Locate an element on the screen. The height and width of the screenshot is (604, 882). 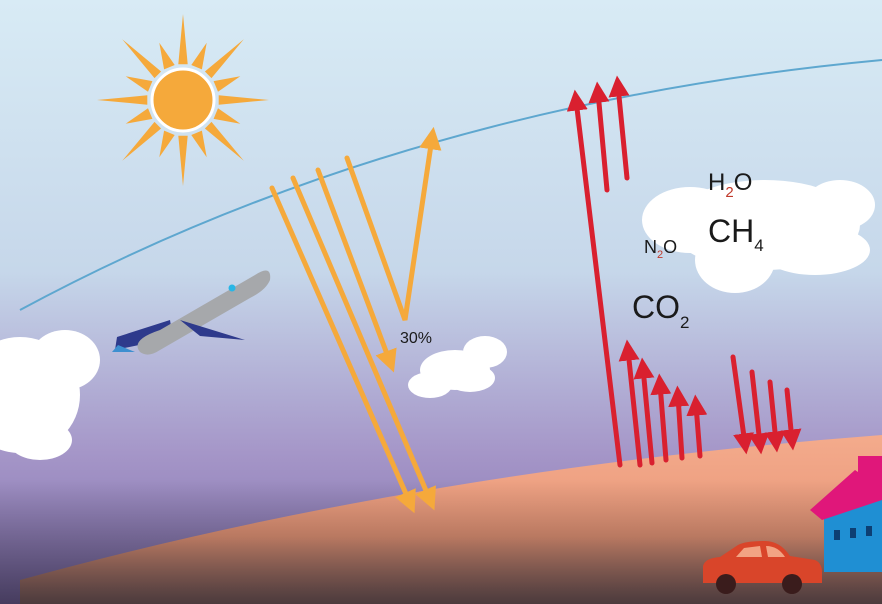
reflected-percent-label: 30% is located at coordinates (416, 338).